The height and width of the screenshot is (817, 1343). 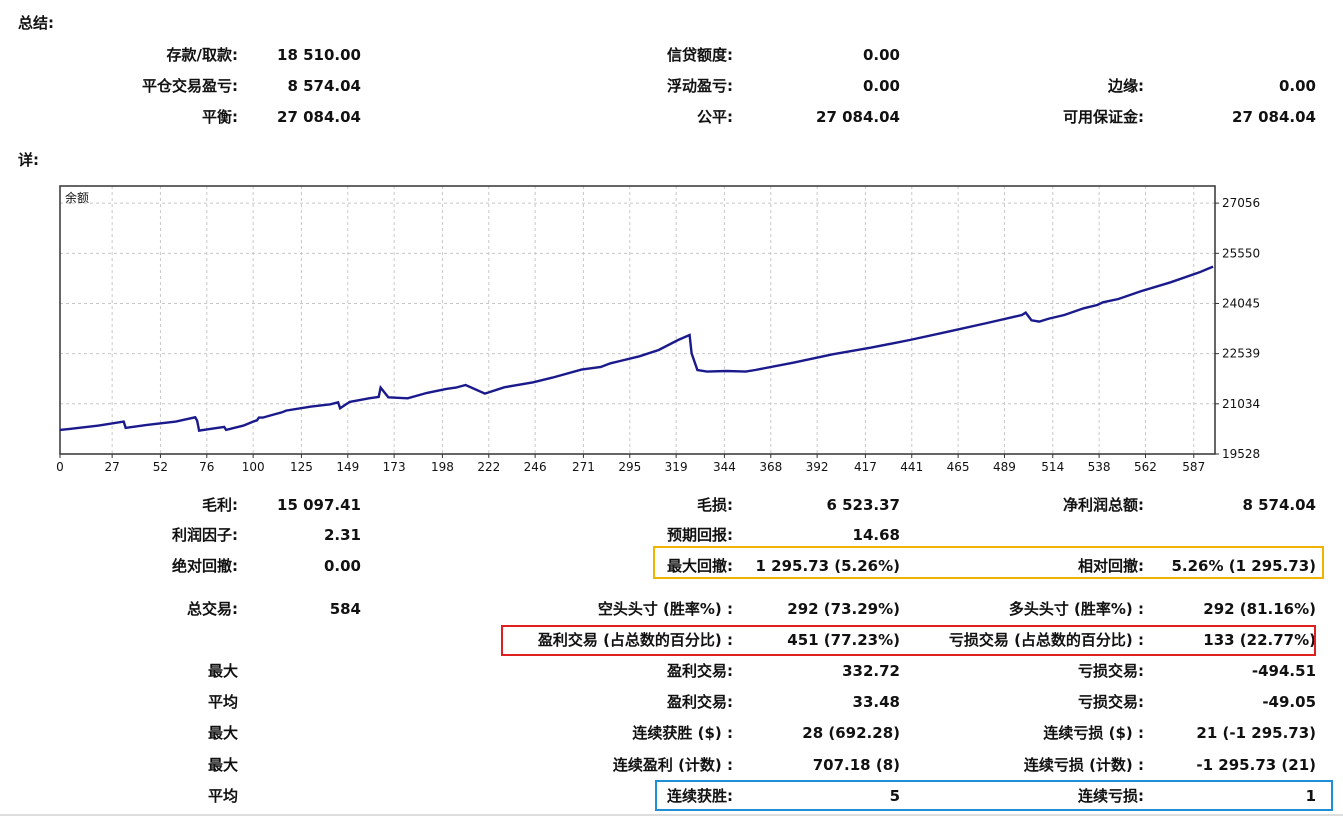 I want to click on summary-value: 18 510.00, so click(x=319, y=55).